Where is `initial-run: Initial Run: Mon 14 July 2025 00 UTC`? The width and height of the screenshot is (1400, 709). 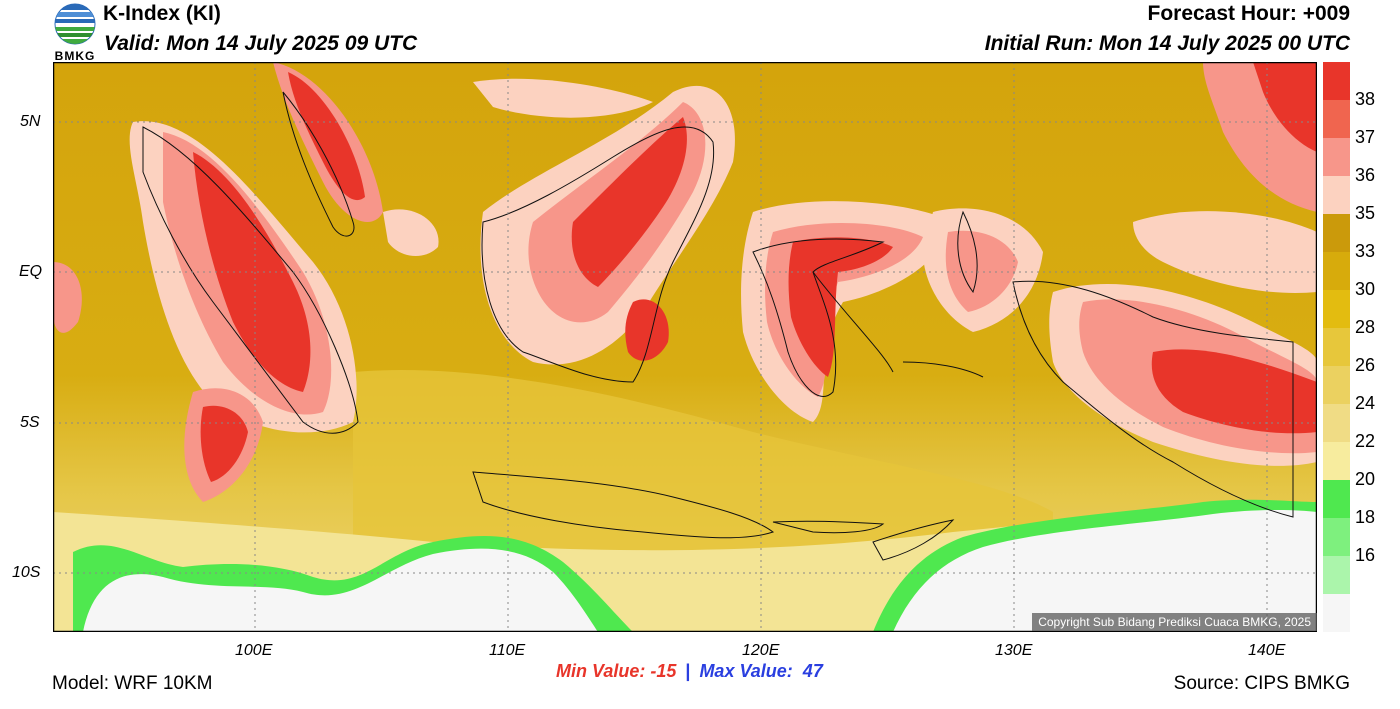 initial-run: Initial Run: Mon 14 July 2025 00 UTC is located at coordinates (1167, 43).